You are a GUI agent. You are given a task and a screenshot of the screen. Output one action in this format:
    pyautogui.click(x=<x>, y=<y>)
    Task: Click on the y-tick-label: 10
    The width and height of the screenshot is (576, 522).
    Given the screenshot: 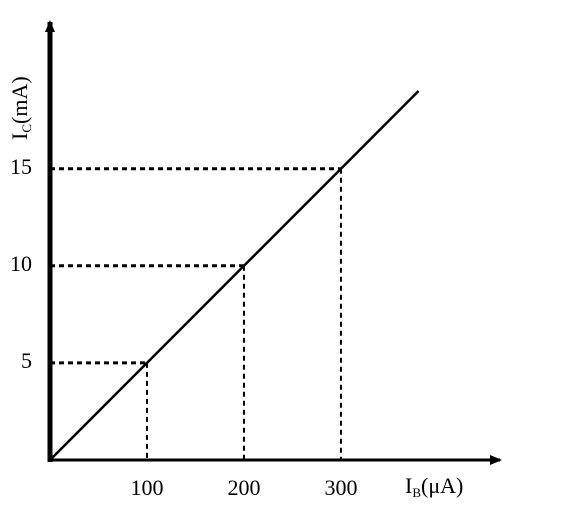 What is the action you would take?
    pyautogui.click(x=21, y=263)
    